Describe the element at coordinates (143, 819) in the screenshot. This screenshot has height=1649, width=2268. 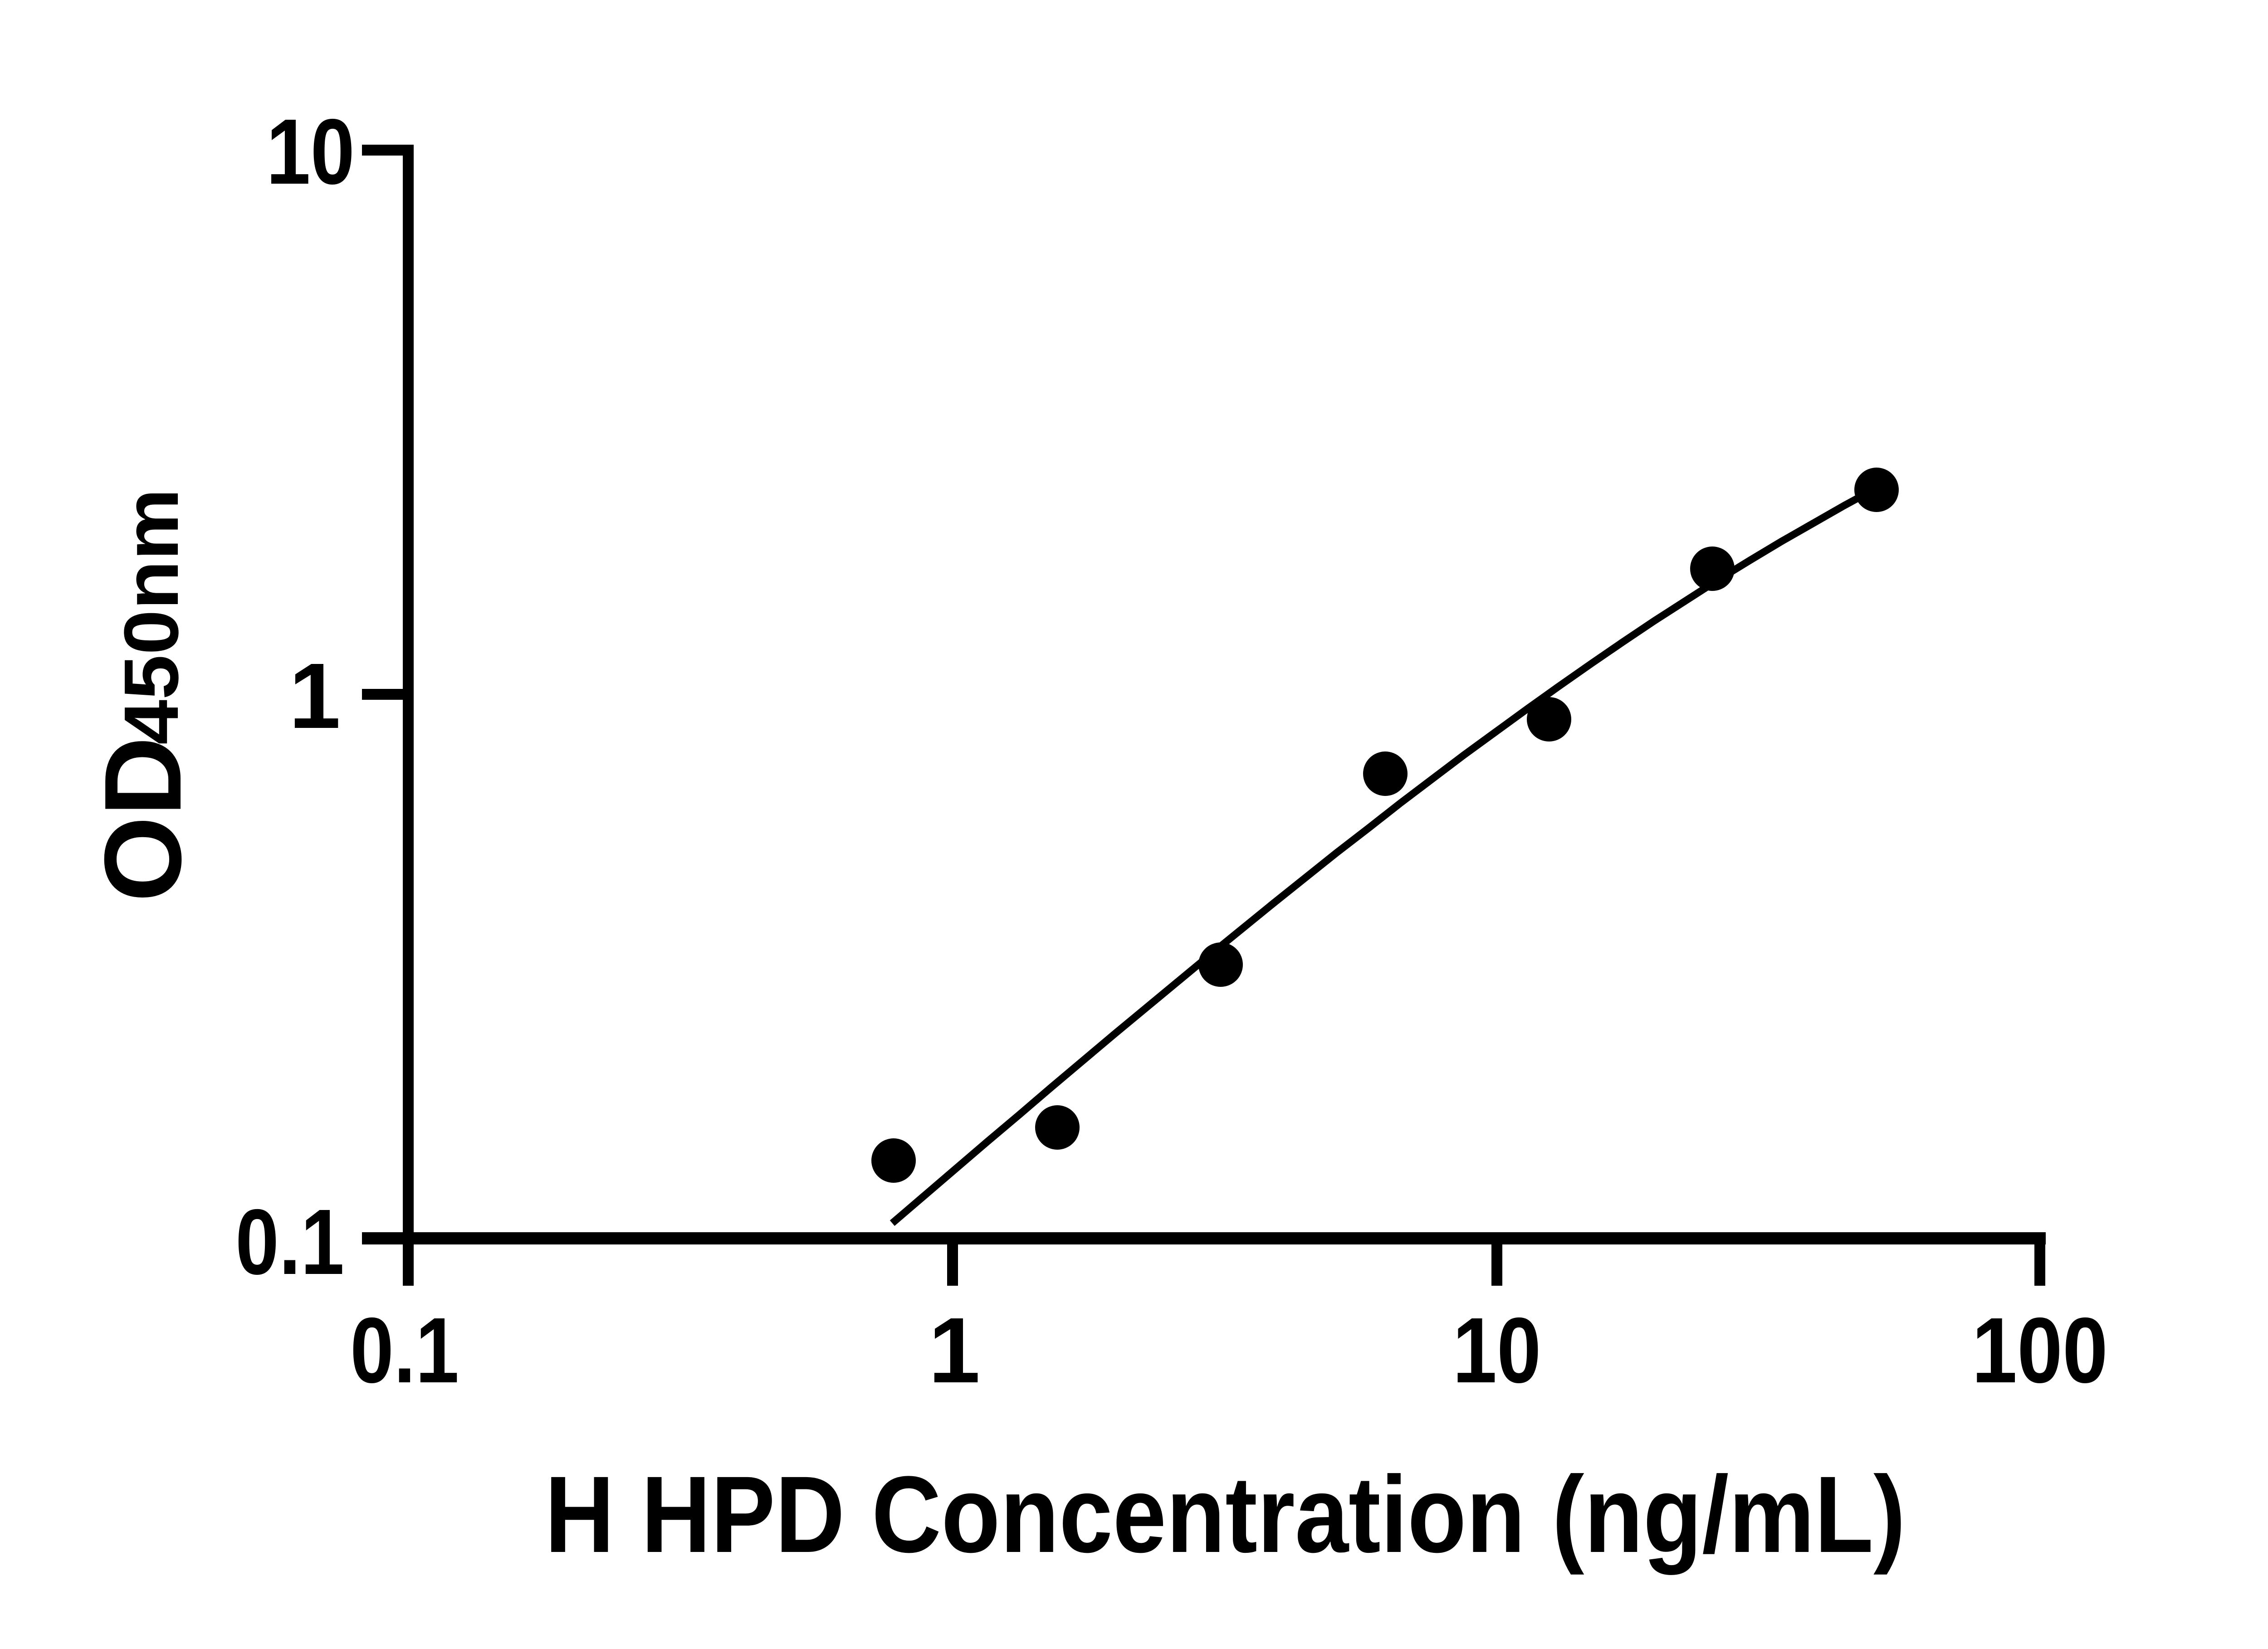
I see `svg-text: OD` at that location.